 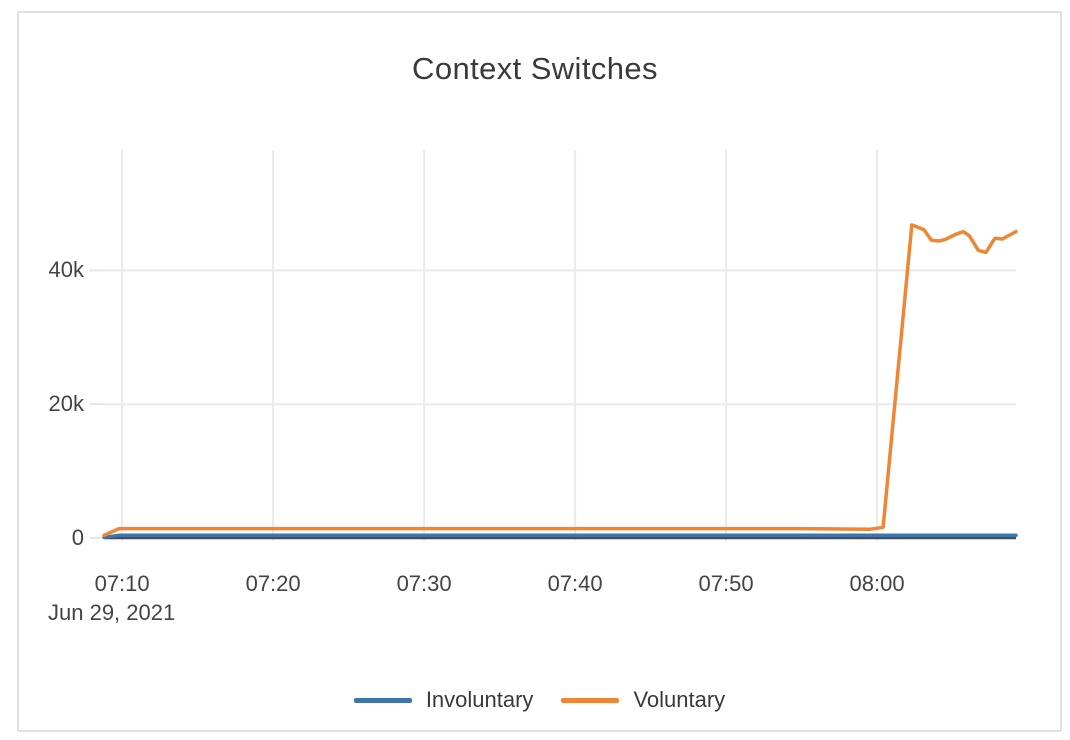 What do you see at coordinates (560, 536) in the screenshot?
I see `series-line-involuntary` at bounding box center [560, 536].